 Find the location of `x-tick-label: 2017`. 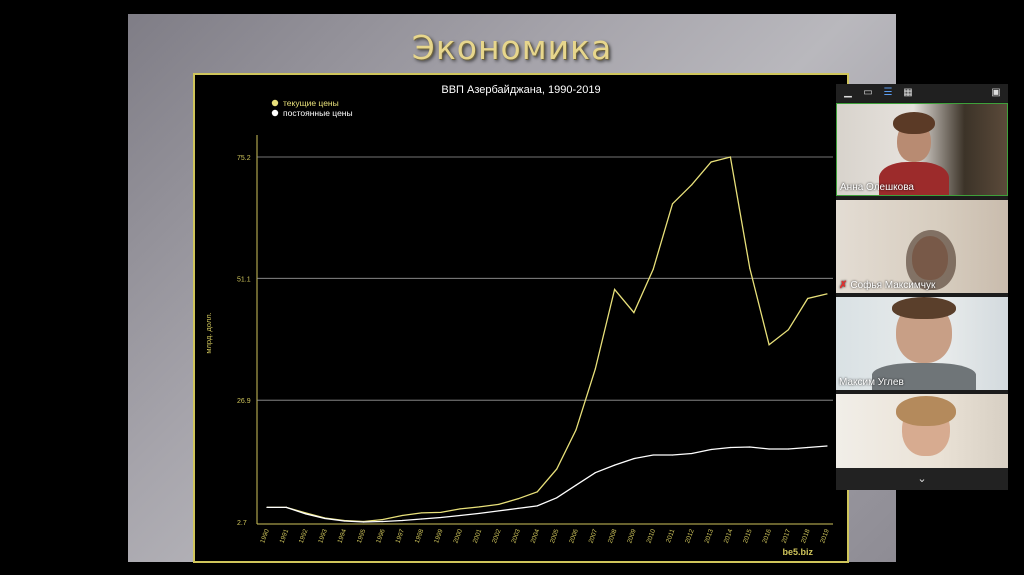

x-tick-label: 2017 is located at coordinates (787, 536).